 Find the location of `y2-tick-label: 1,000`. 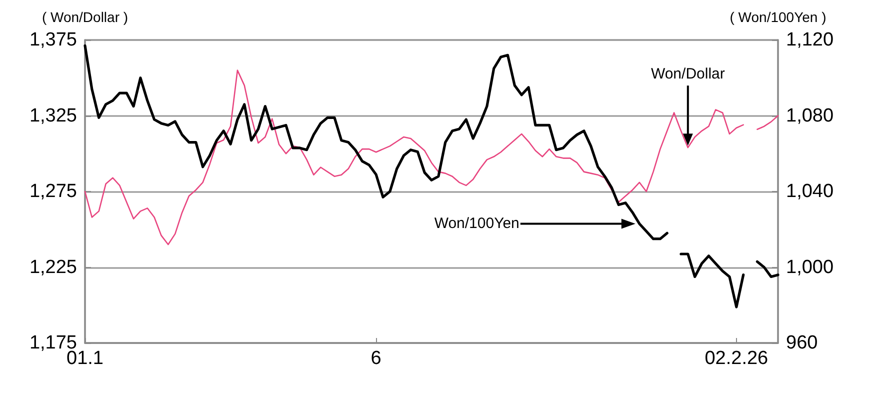

y2-tick-label: 1,000 is located at coordinates (810, 267).